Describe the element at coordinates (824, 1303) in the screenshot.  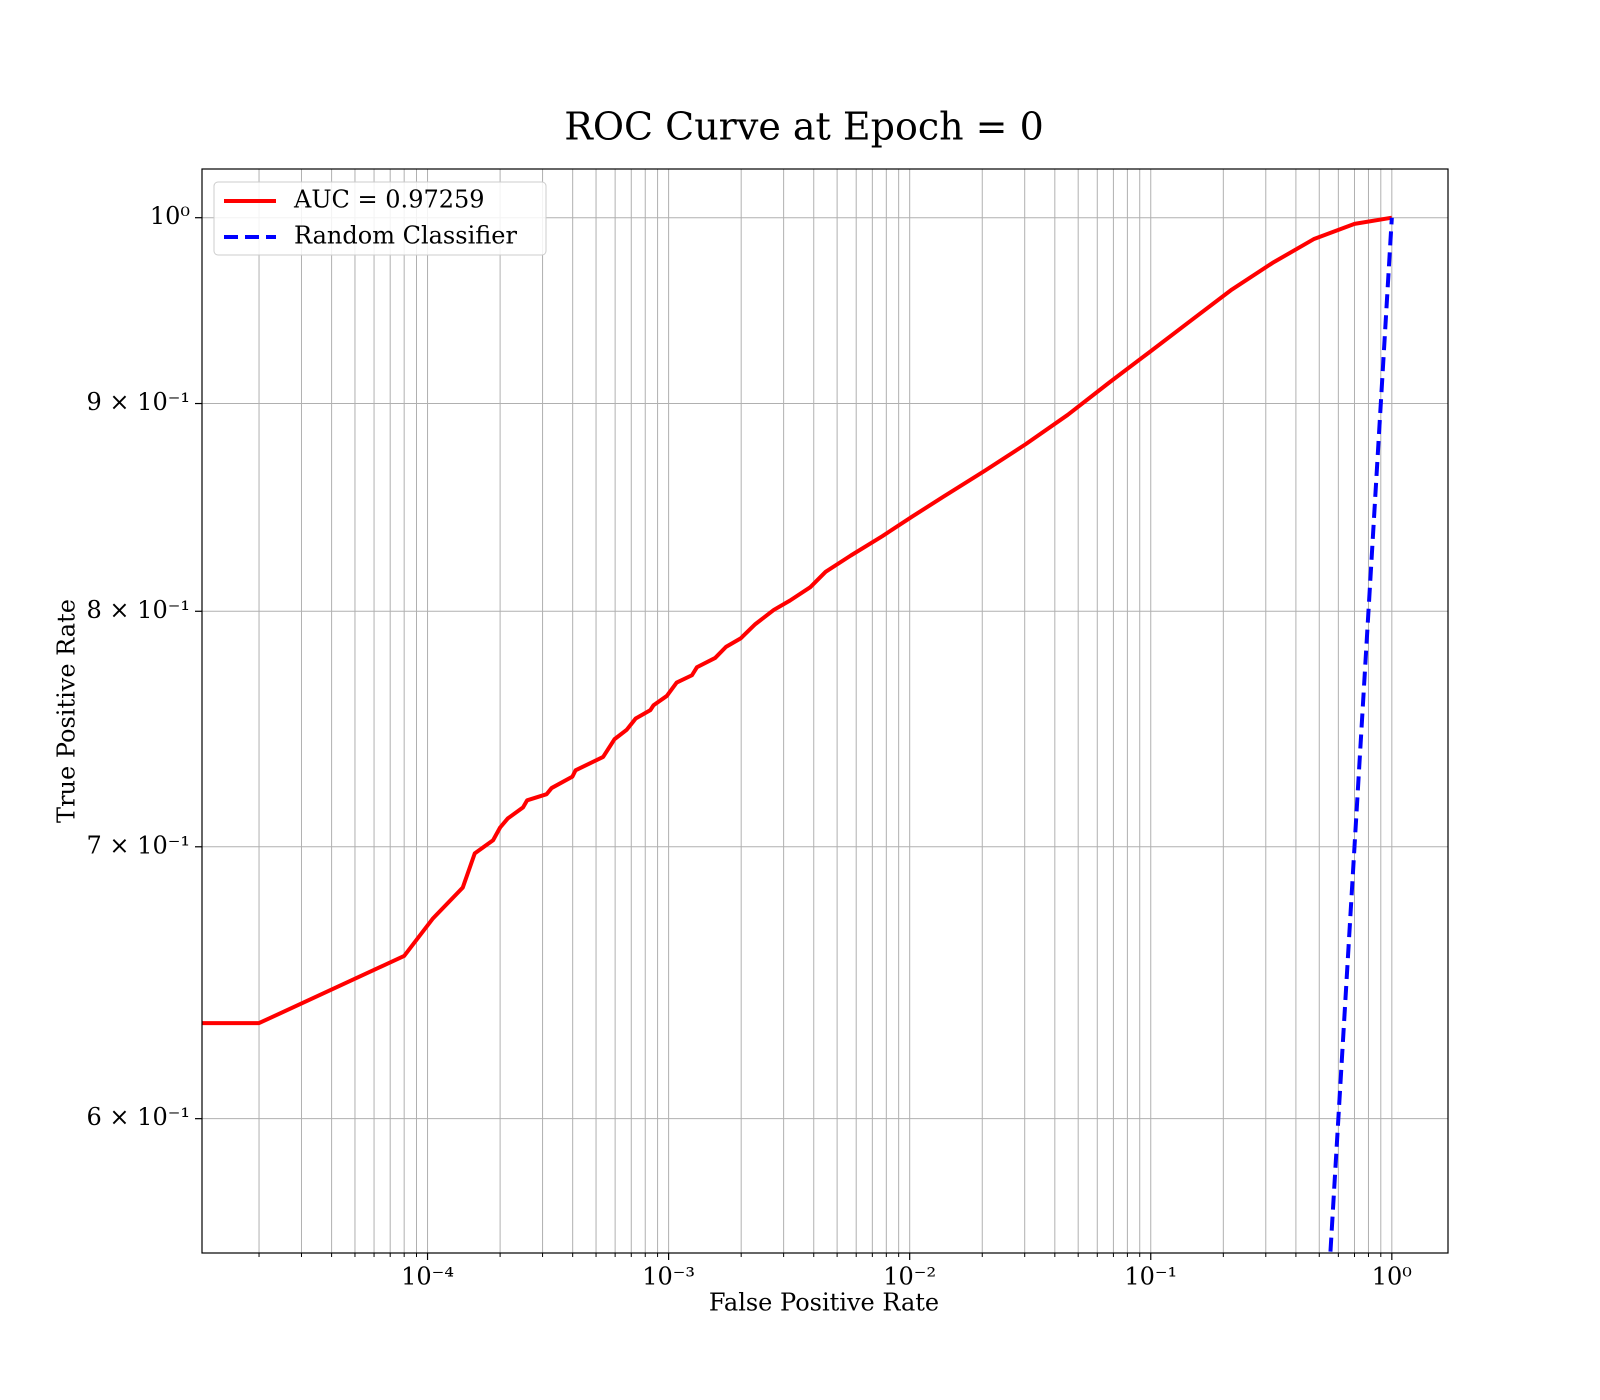
I see `x-axis-label: False Positive Rate` at that location.